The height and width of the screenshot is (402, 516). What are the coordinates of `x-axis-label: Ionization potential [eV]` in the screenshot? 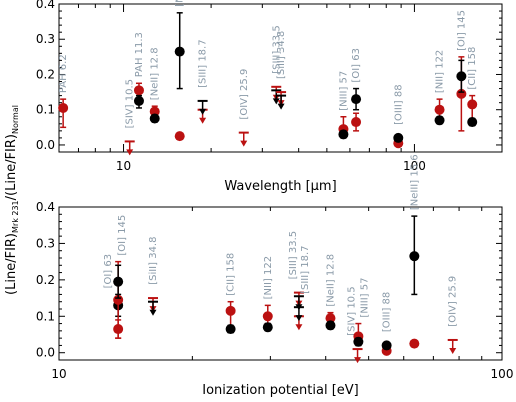 It's located at (280, 390).